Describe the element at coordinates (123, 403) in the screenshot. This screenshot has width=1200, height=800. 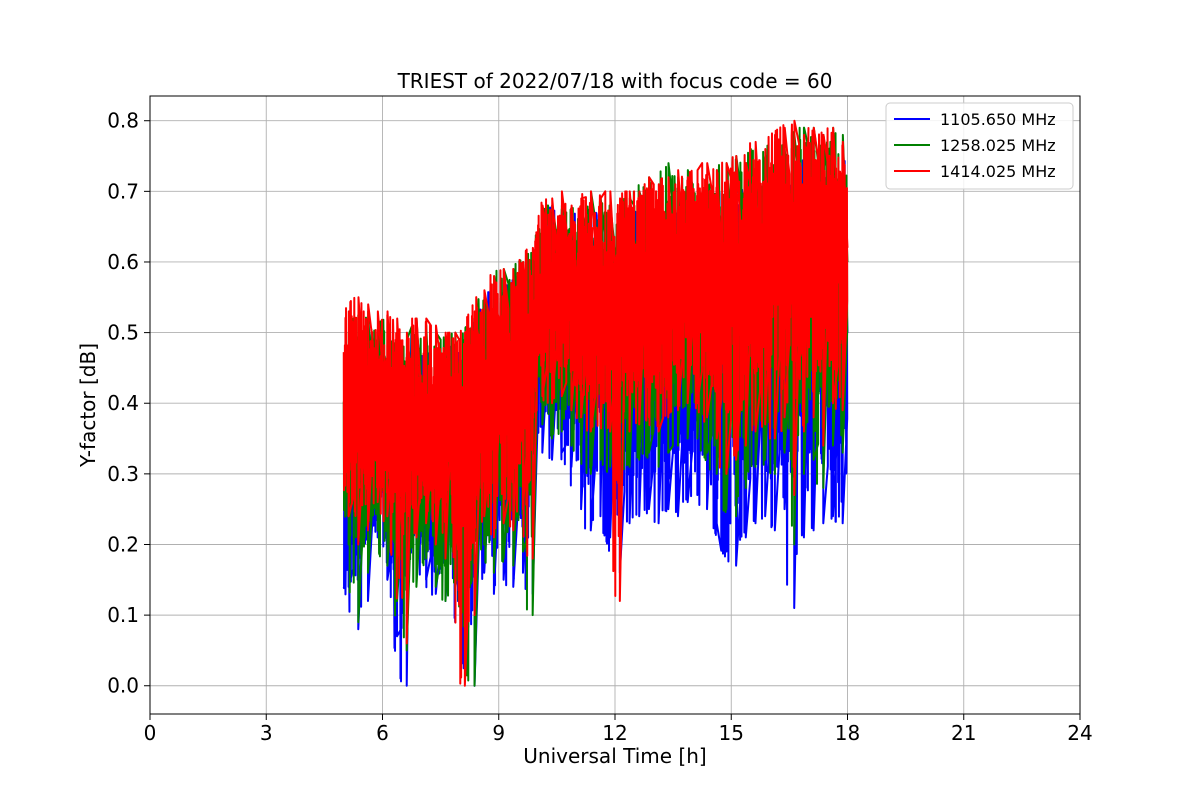
I see `y-tick-label: 0.4` at that location.